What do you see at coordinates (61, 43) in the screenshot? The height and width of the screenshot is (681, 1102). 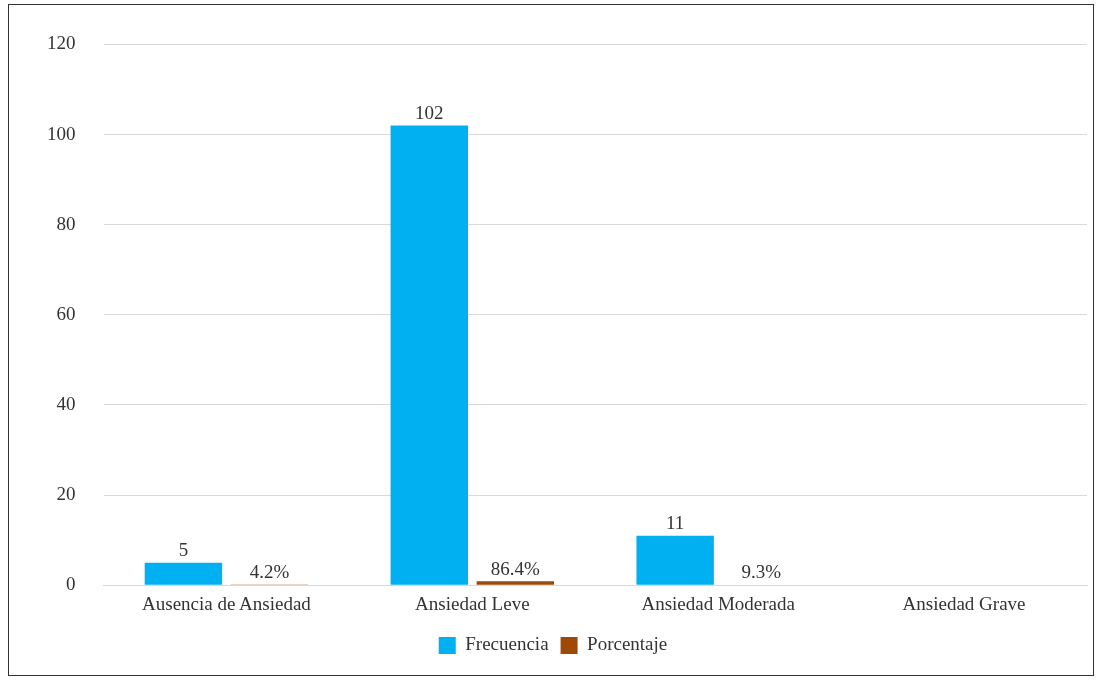 I see `y-tick-label: 120` at bounding box center [61, 43].